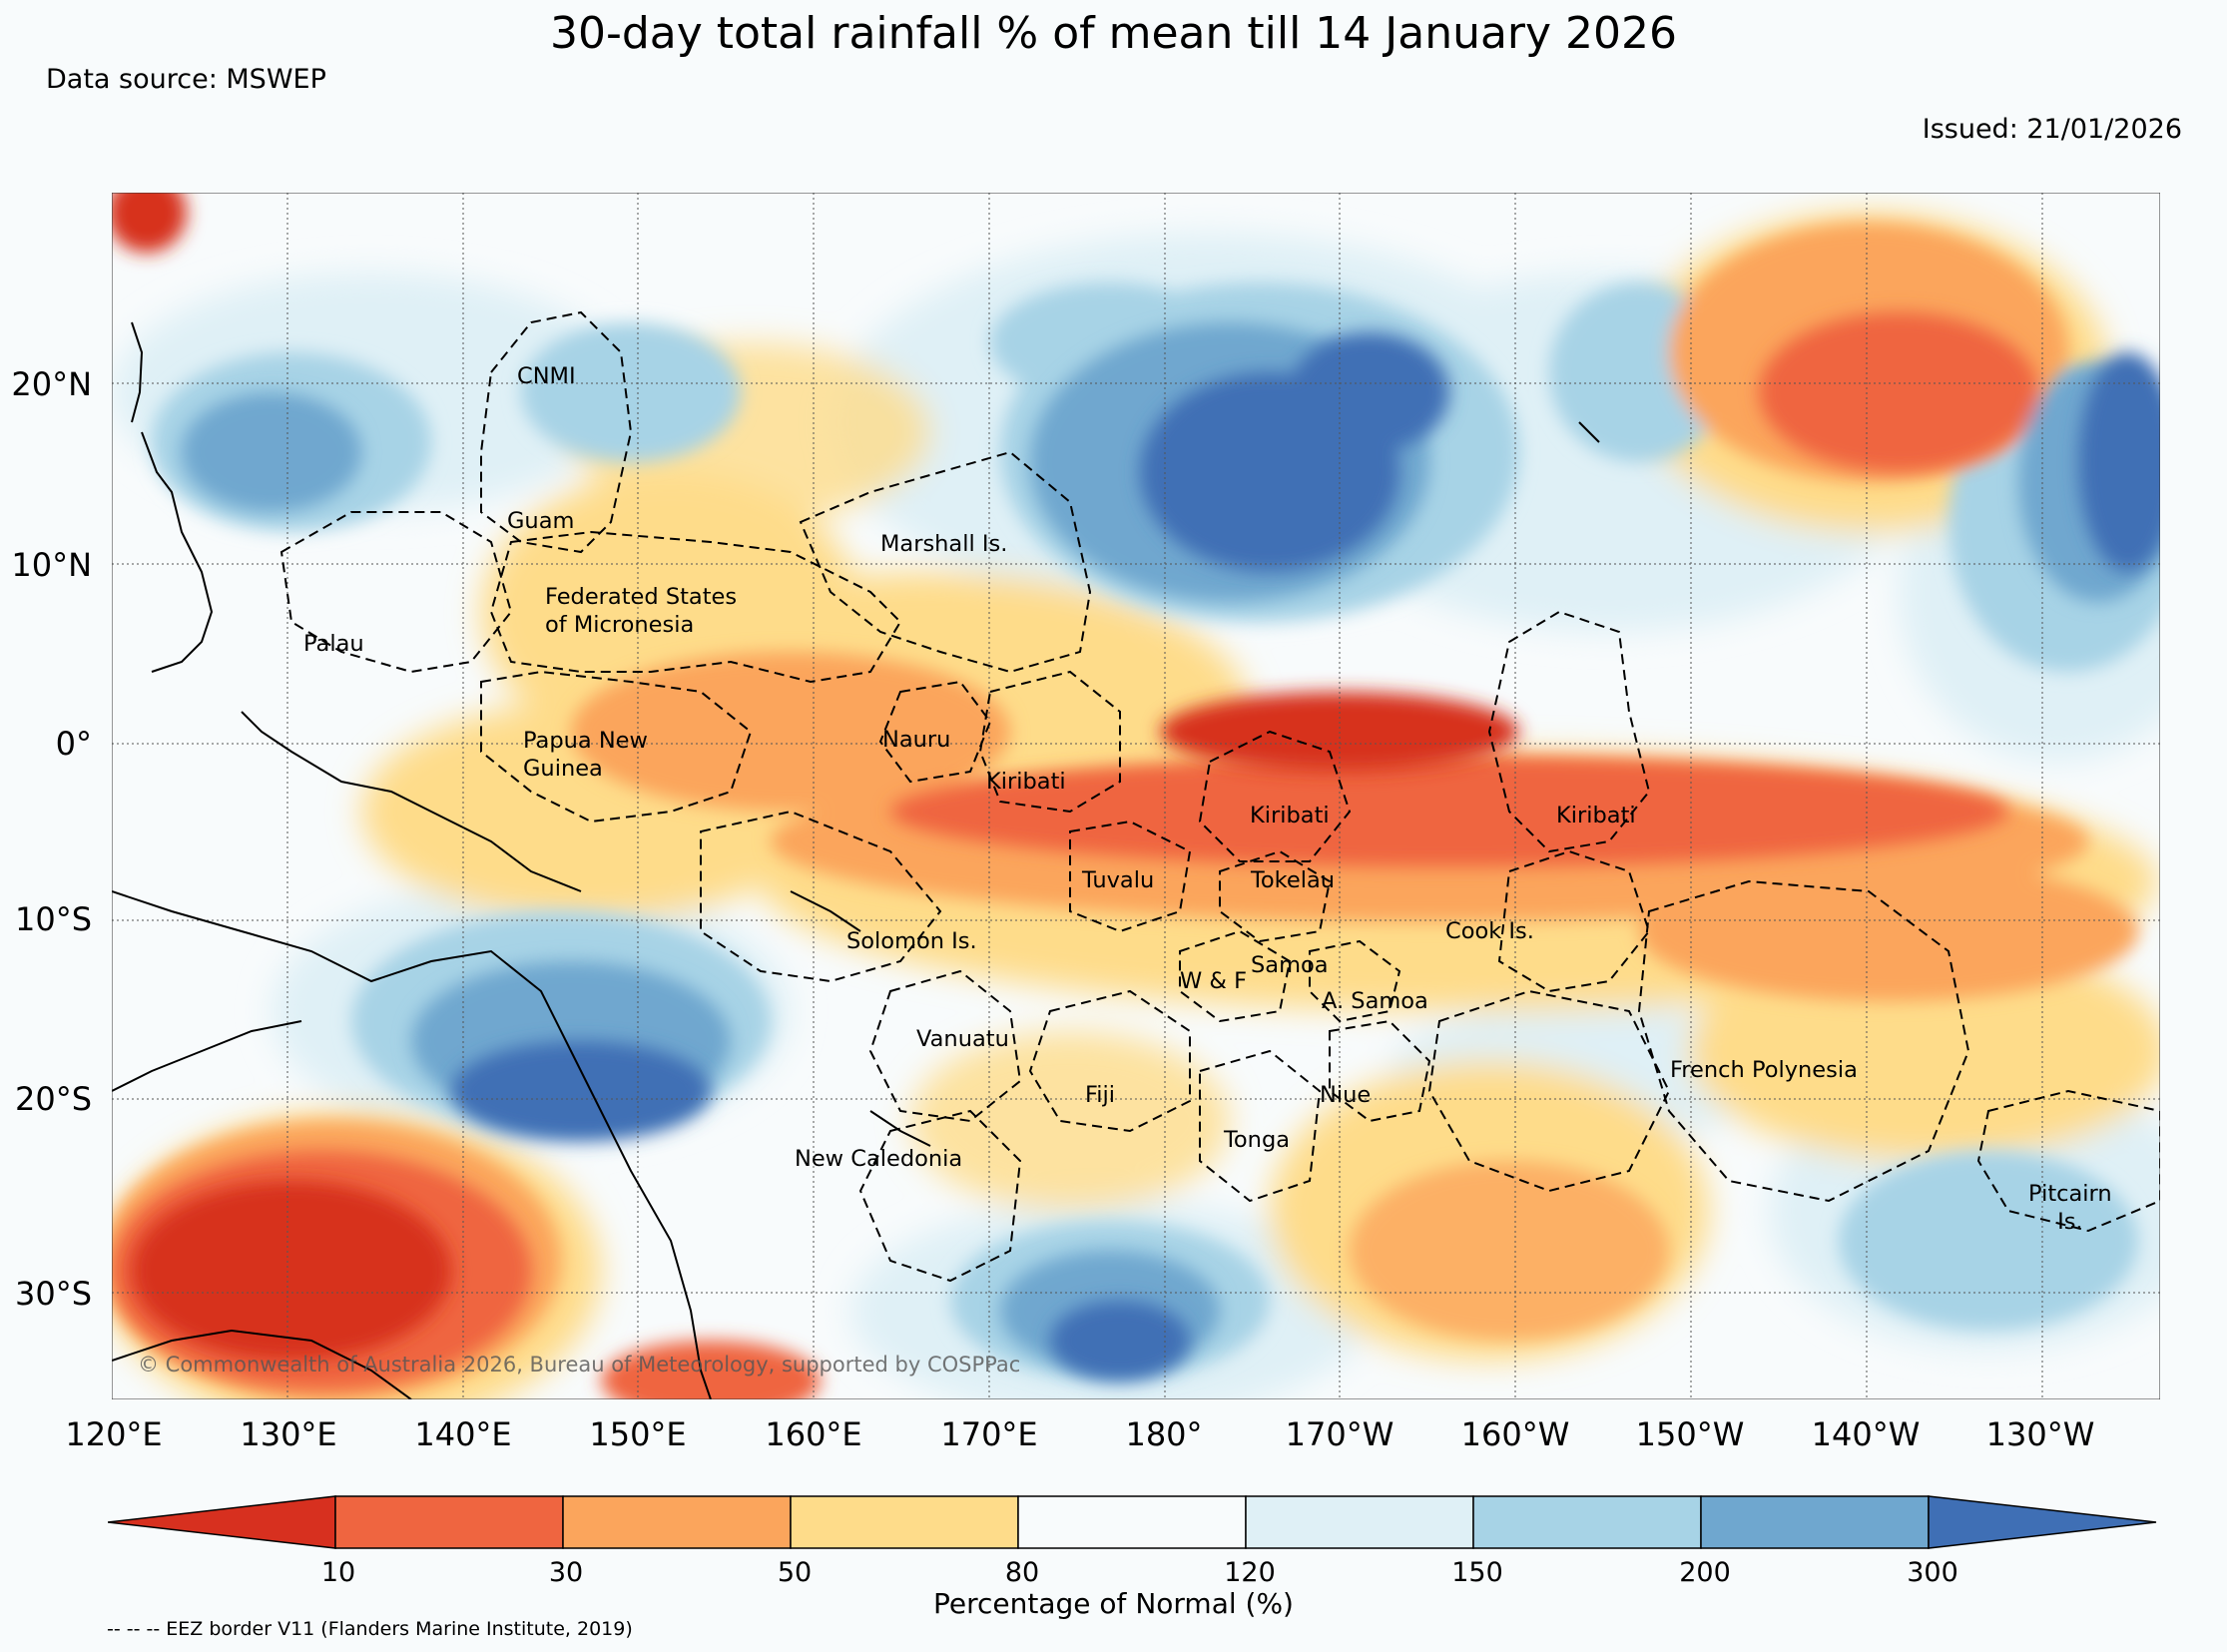 The width and height of the screenshot is (2227, 1652). What do you see at coordinates (620, 625) in the screenshot?
I see `region-label-fsm-line2: of Micronesia` at bounding box center [620, 625].